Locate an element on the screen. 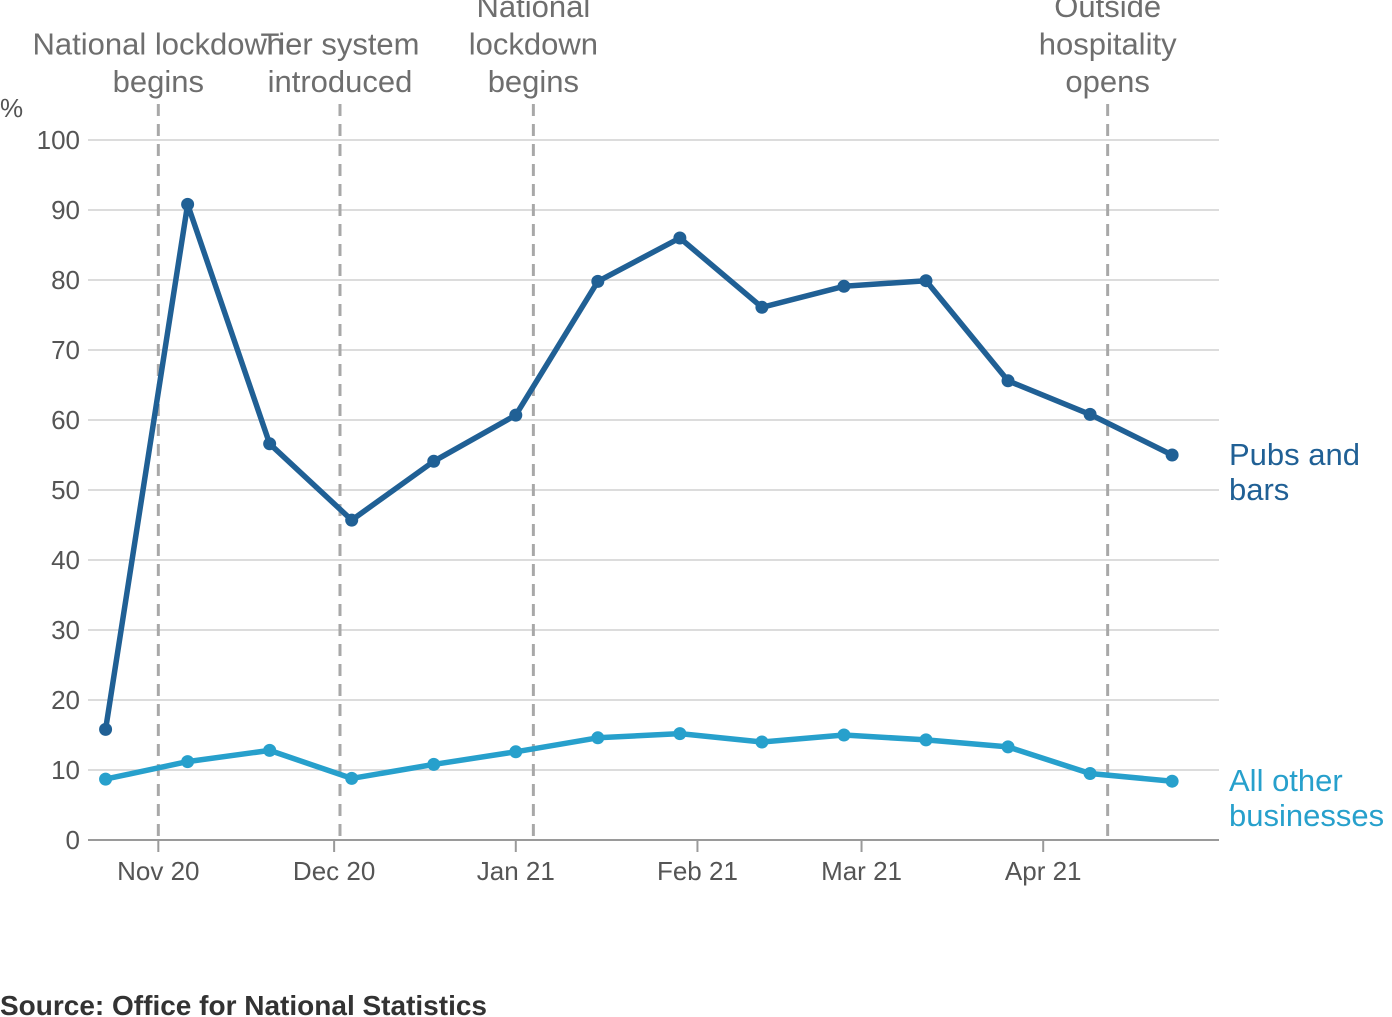  x-tick-label: Apr 21 is located at coordinates (1043, 871).